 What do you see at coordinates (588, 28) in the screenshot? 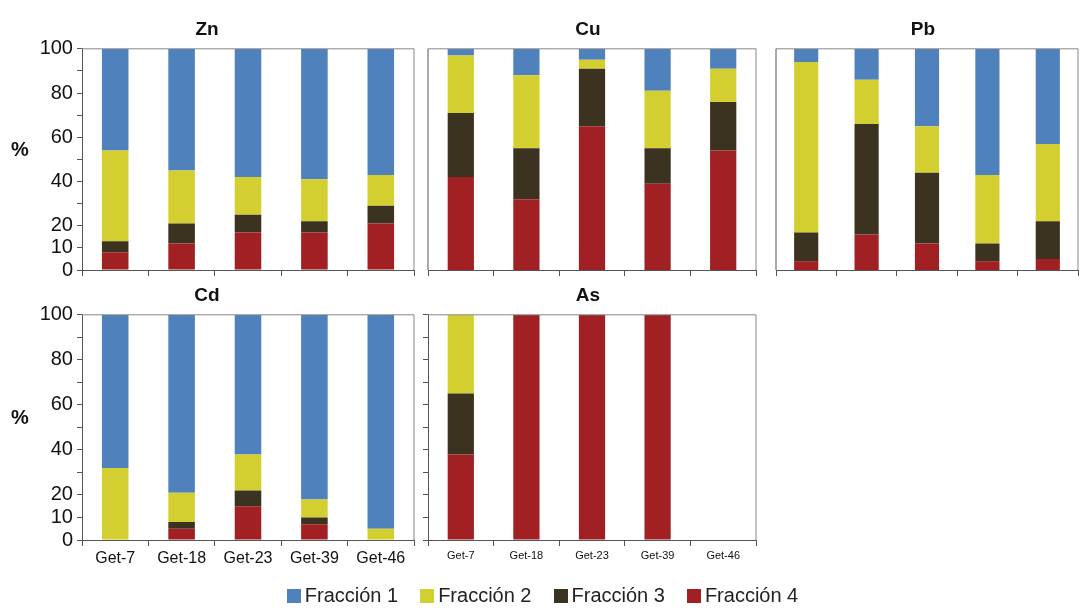
I see `chart-title: Cu` at bounding box center [588, 28].